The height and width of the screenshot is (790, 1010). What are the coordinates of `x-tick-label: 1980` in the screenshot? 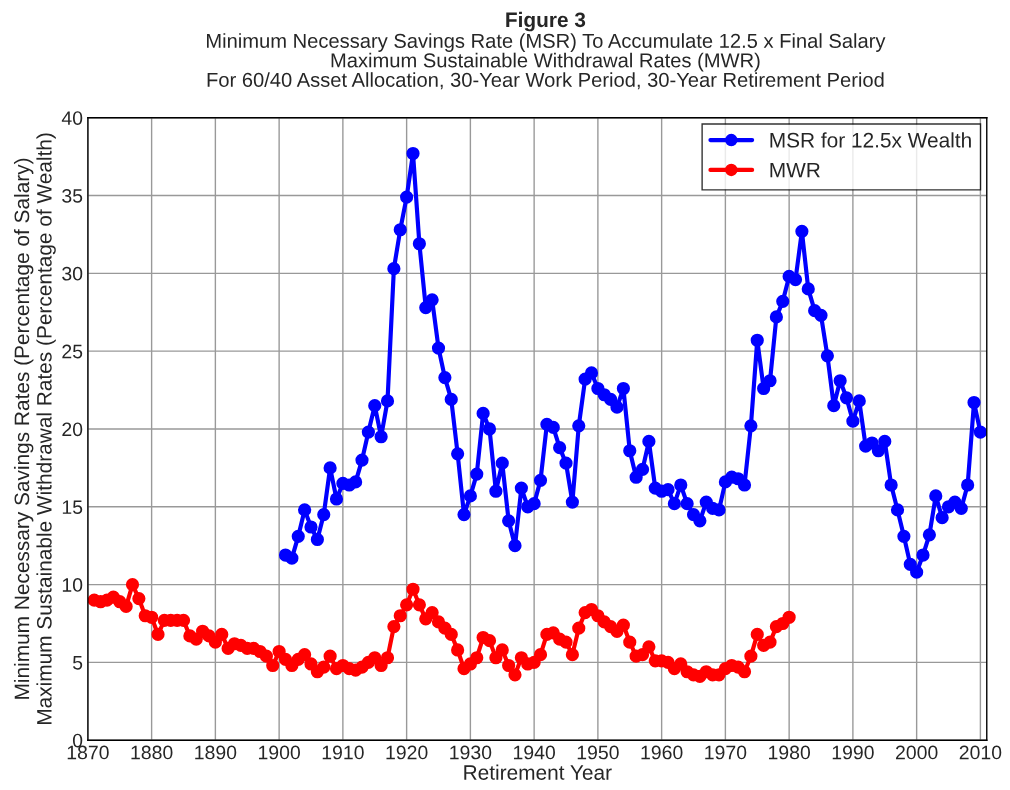 It's located at (790, 752).